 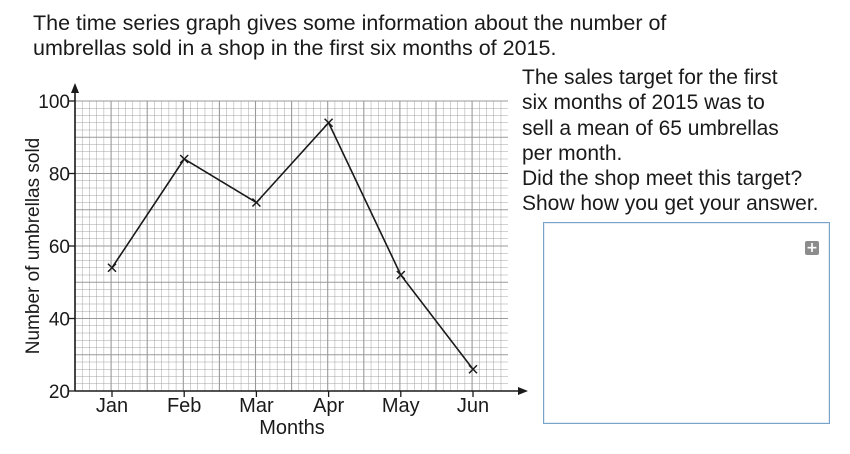 I want to click on x-tick-label: Jan, so click(x=112, y=406).